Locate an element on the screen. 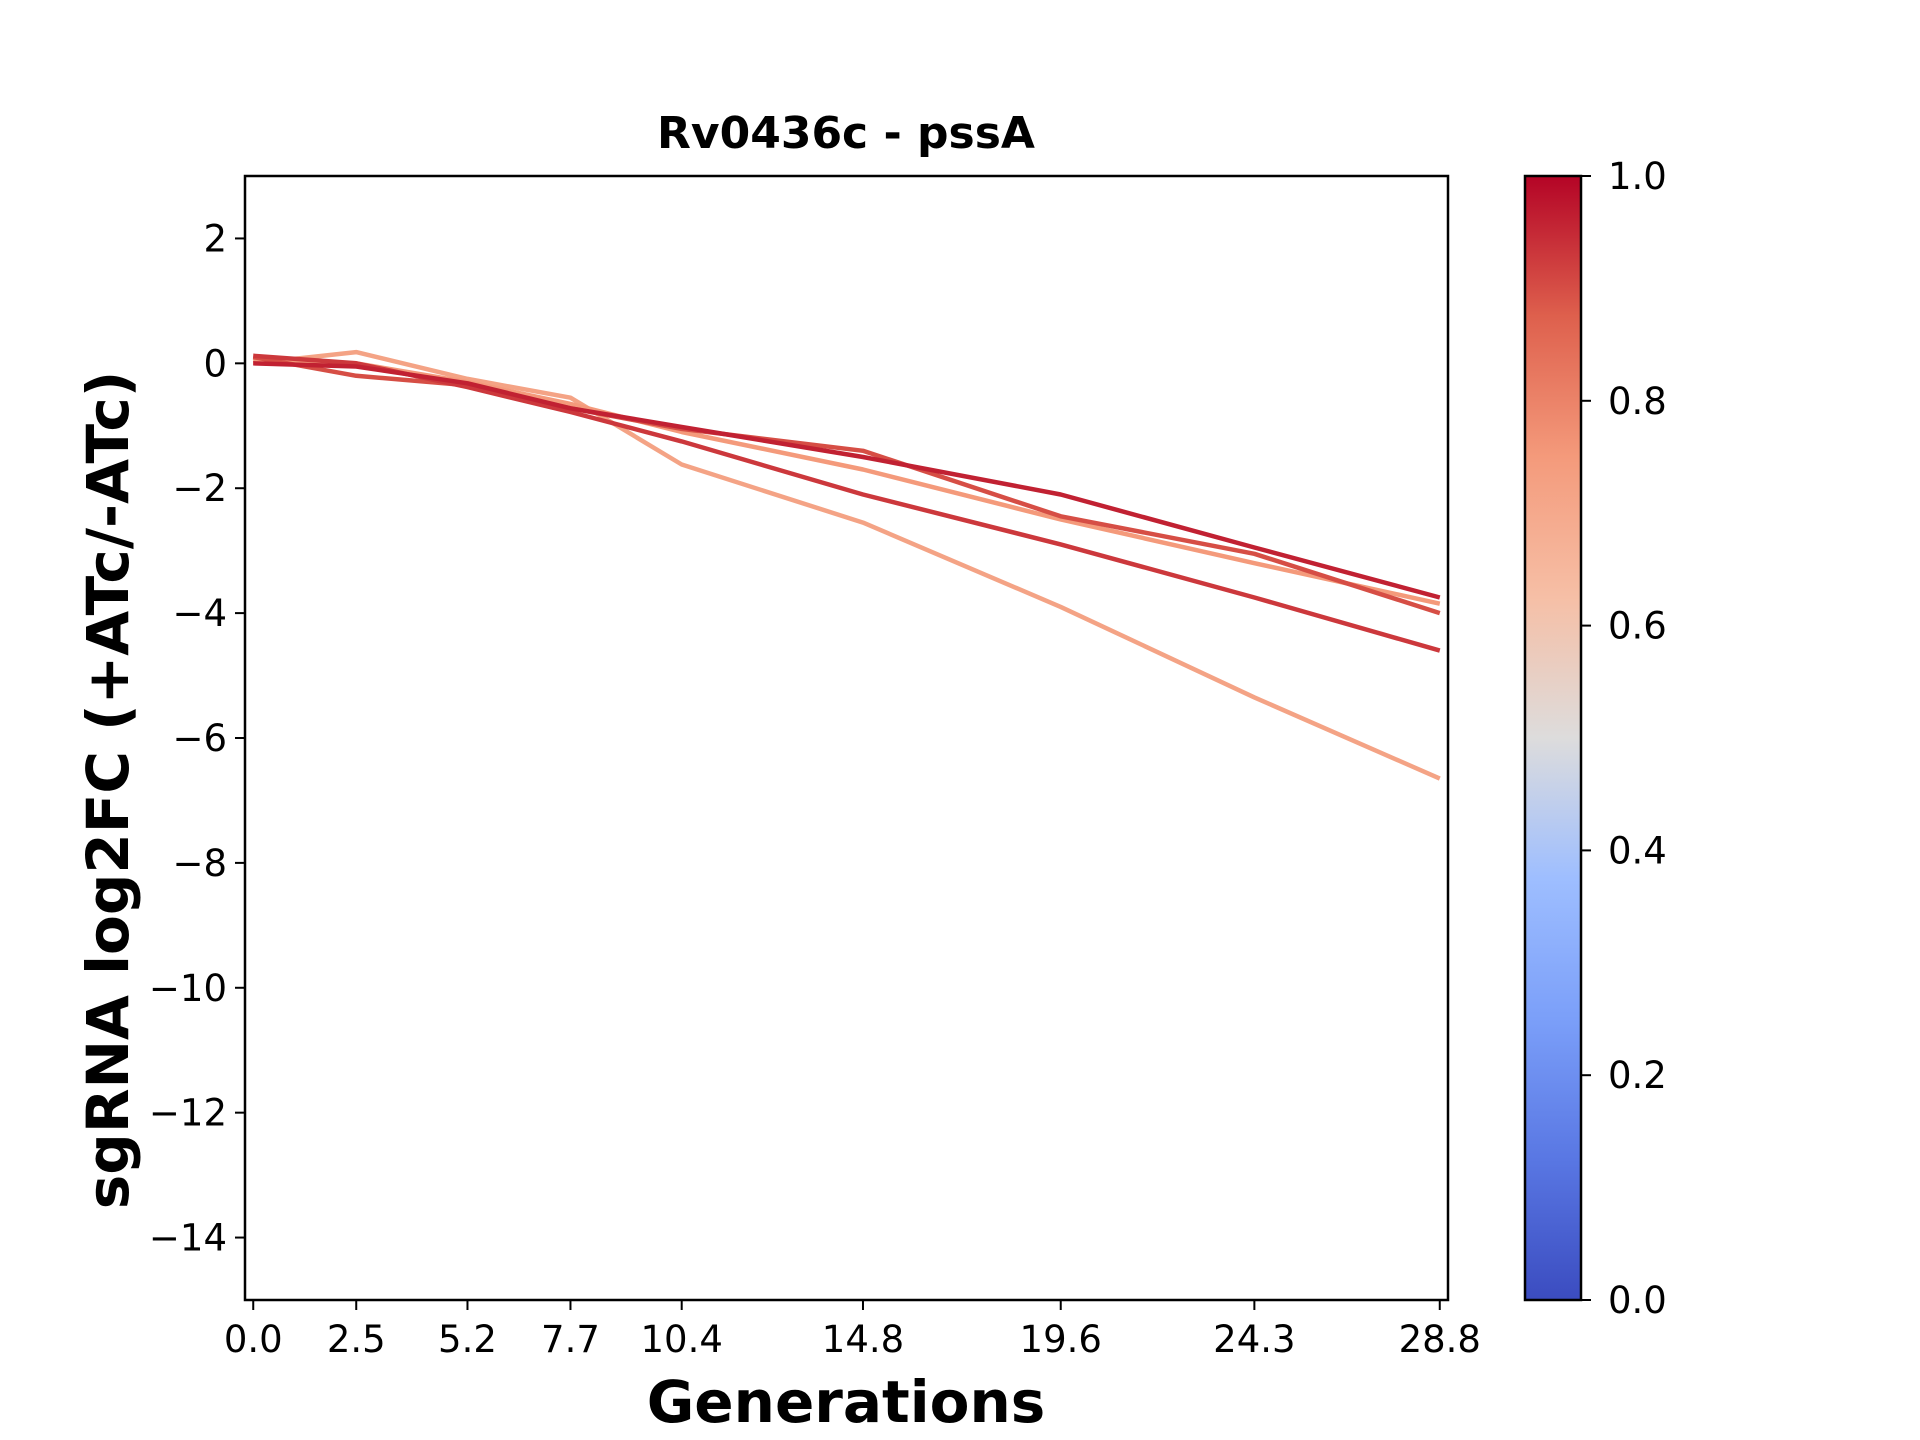 This screenshot has width=1920, height=1440. colorbar-tick-label: 0.2 is located at coordinates (1637, 1075).